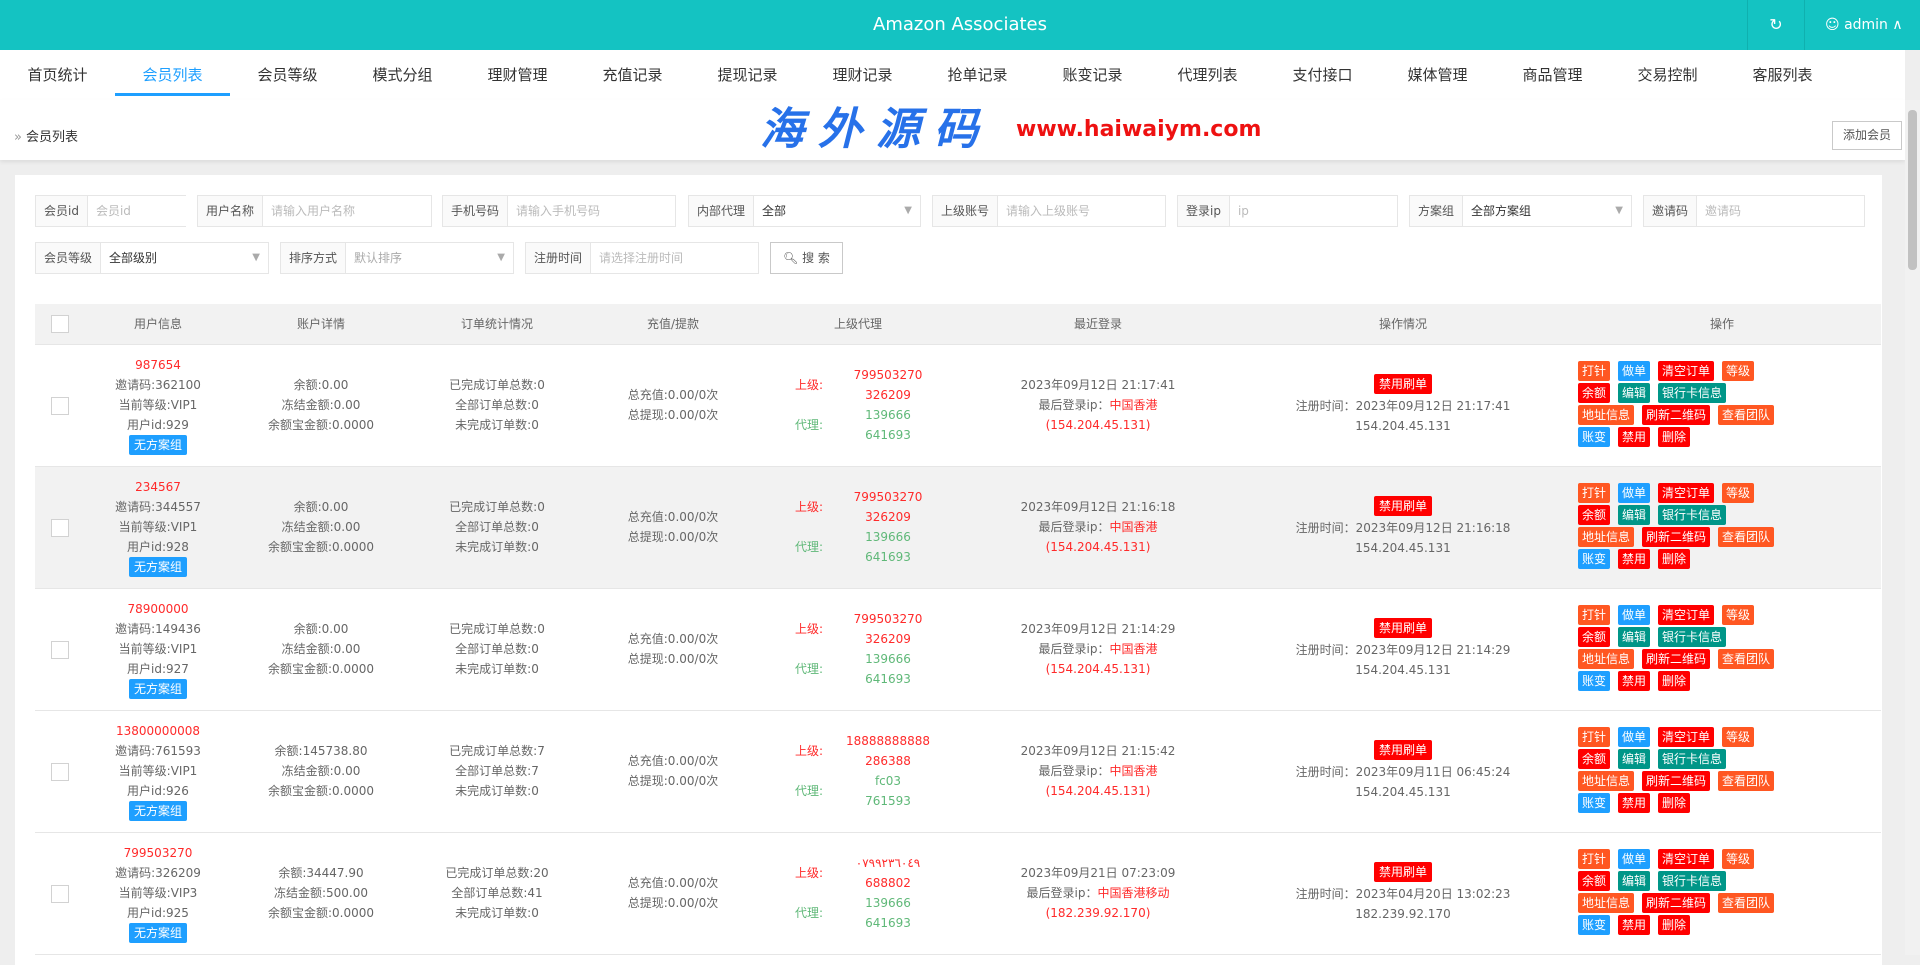 This screenshot has width=1920, height=965. I want to click on tab-14: 交易控制, so click(1667, 75).